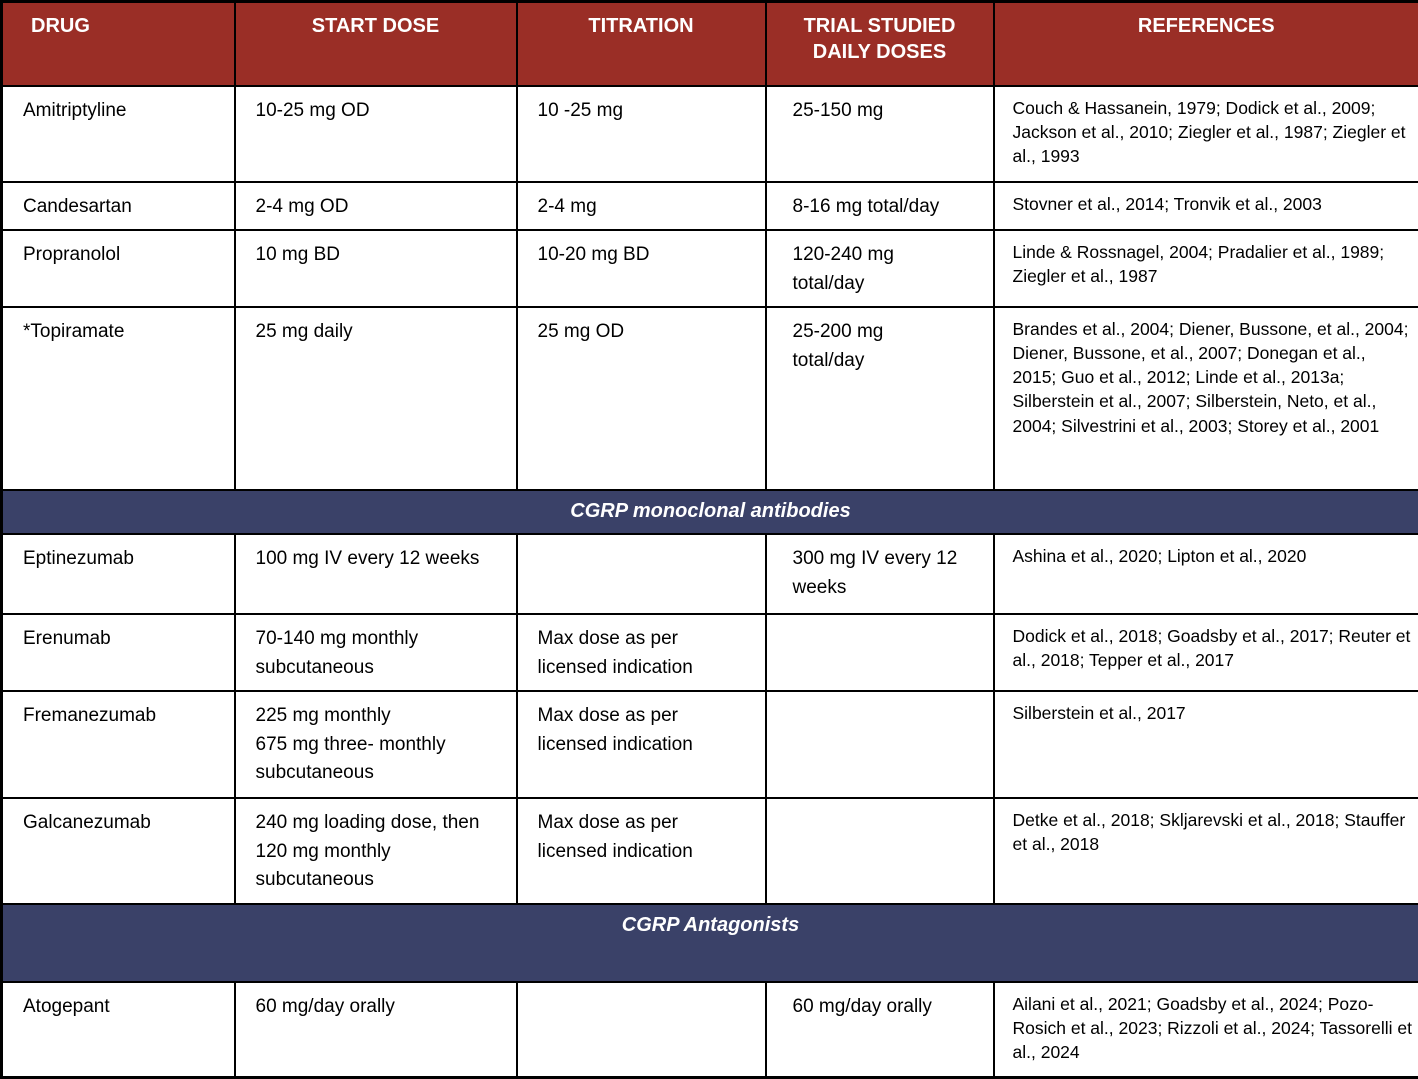 This screenshot has width=1418, height=1079. I want to click on titration-cell: 25 mg OD, so click(641, 398).